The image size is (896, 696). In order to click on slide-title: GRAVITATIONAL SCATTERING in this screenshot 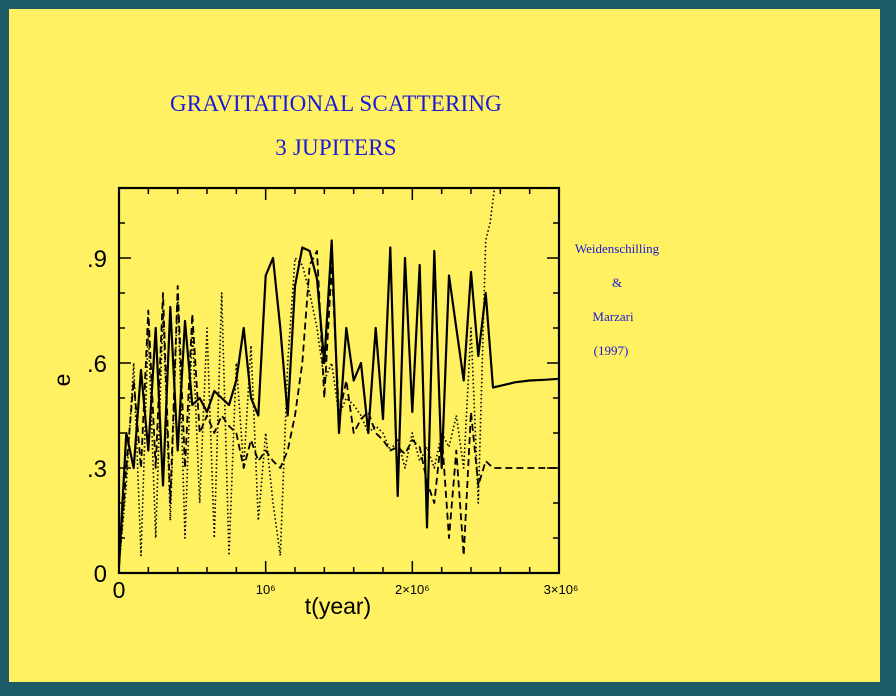, I will do `click(336, 103)`.